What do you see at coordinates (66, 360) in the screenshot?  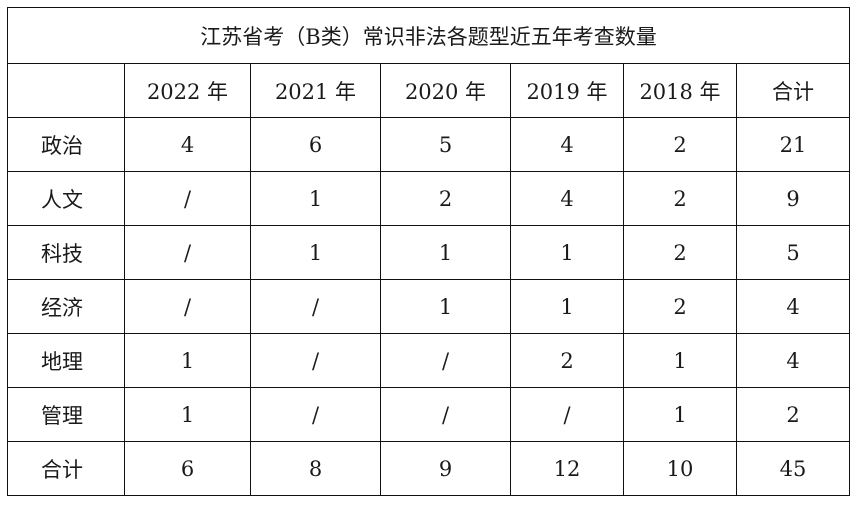 I see `row-label: 地理` at bounding box center [66, 360].